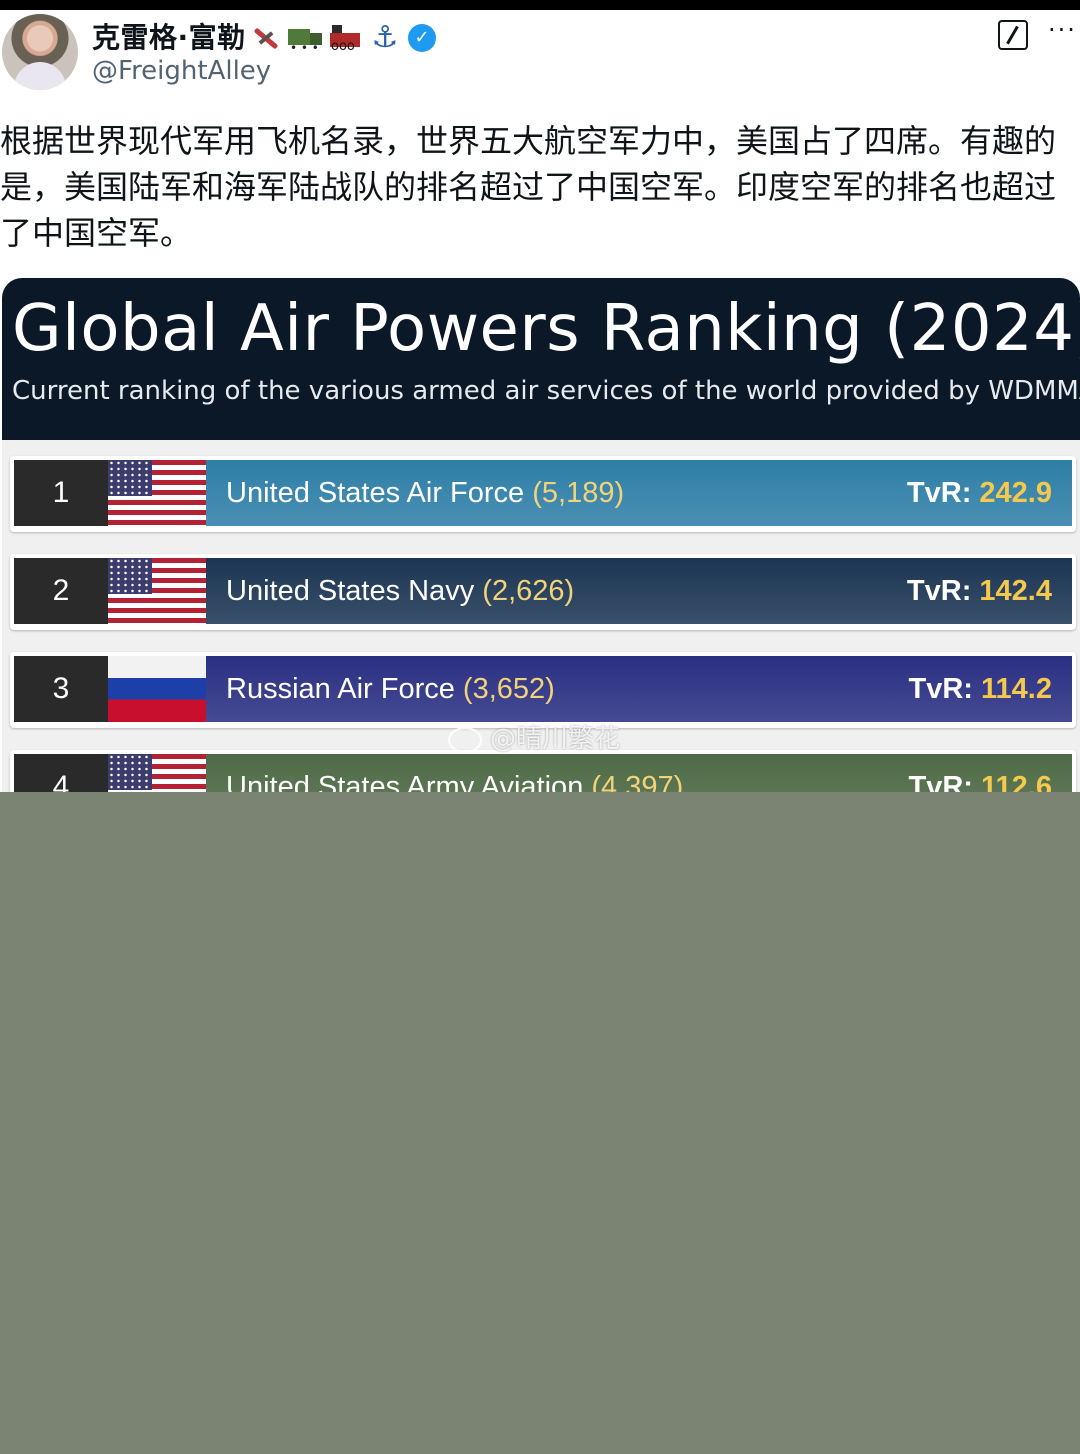 The height and width of the screenshot is (1454, 1080). I want to click on author-handle: @FreightAlley, so click(182, 71).